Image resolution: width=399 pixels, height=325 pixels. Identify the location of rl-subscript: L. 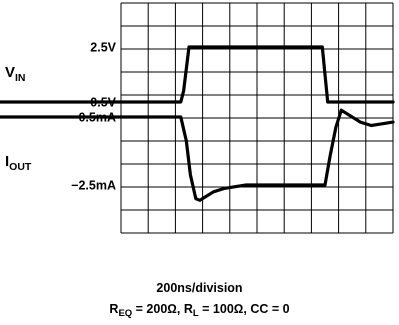
(195, 313).